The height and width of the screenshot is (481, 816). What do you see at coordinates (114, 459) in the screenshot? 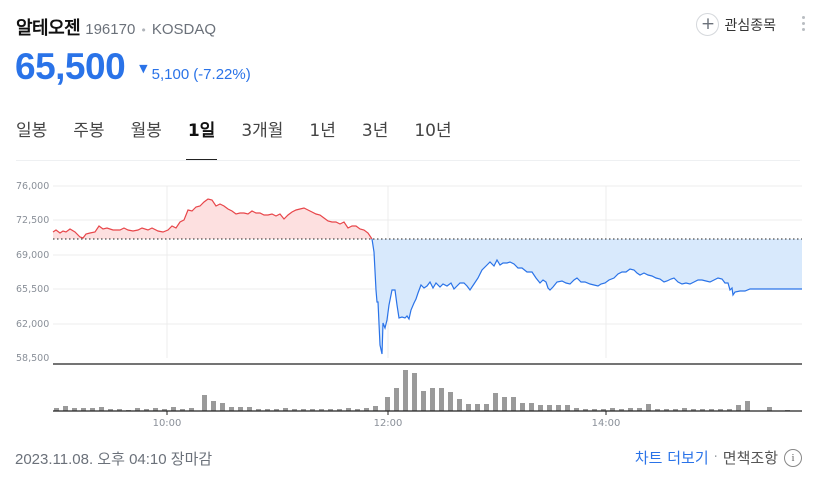
I see `market-status-timestamp: 2023.11.08. 오후 04:10 장마감` at bounding box center [114, 459].